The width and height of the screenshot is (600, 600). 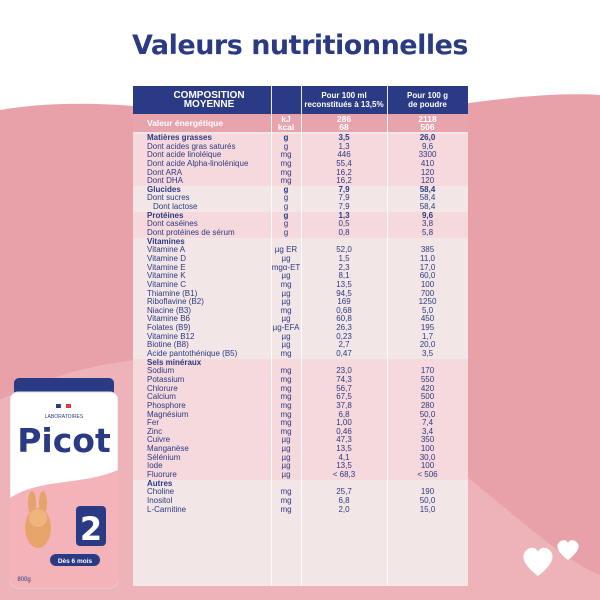 What do you see at coordinates (427, 155) in the screenshot?
I see `row-value-per-100g: 3300` at bounding box center [427, 155].